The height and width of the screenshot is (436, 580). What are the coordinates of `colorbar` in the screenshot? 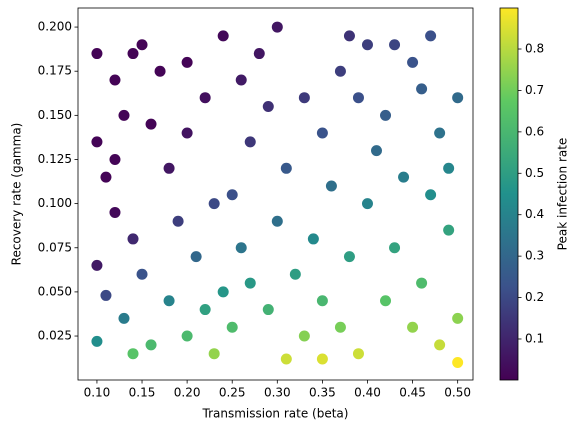 It's located at (509, 194).